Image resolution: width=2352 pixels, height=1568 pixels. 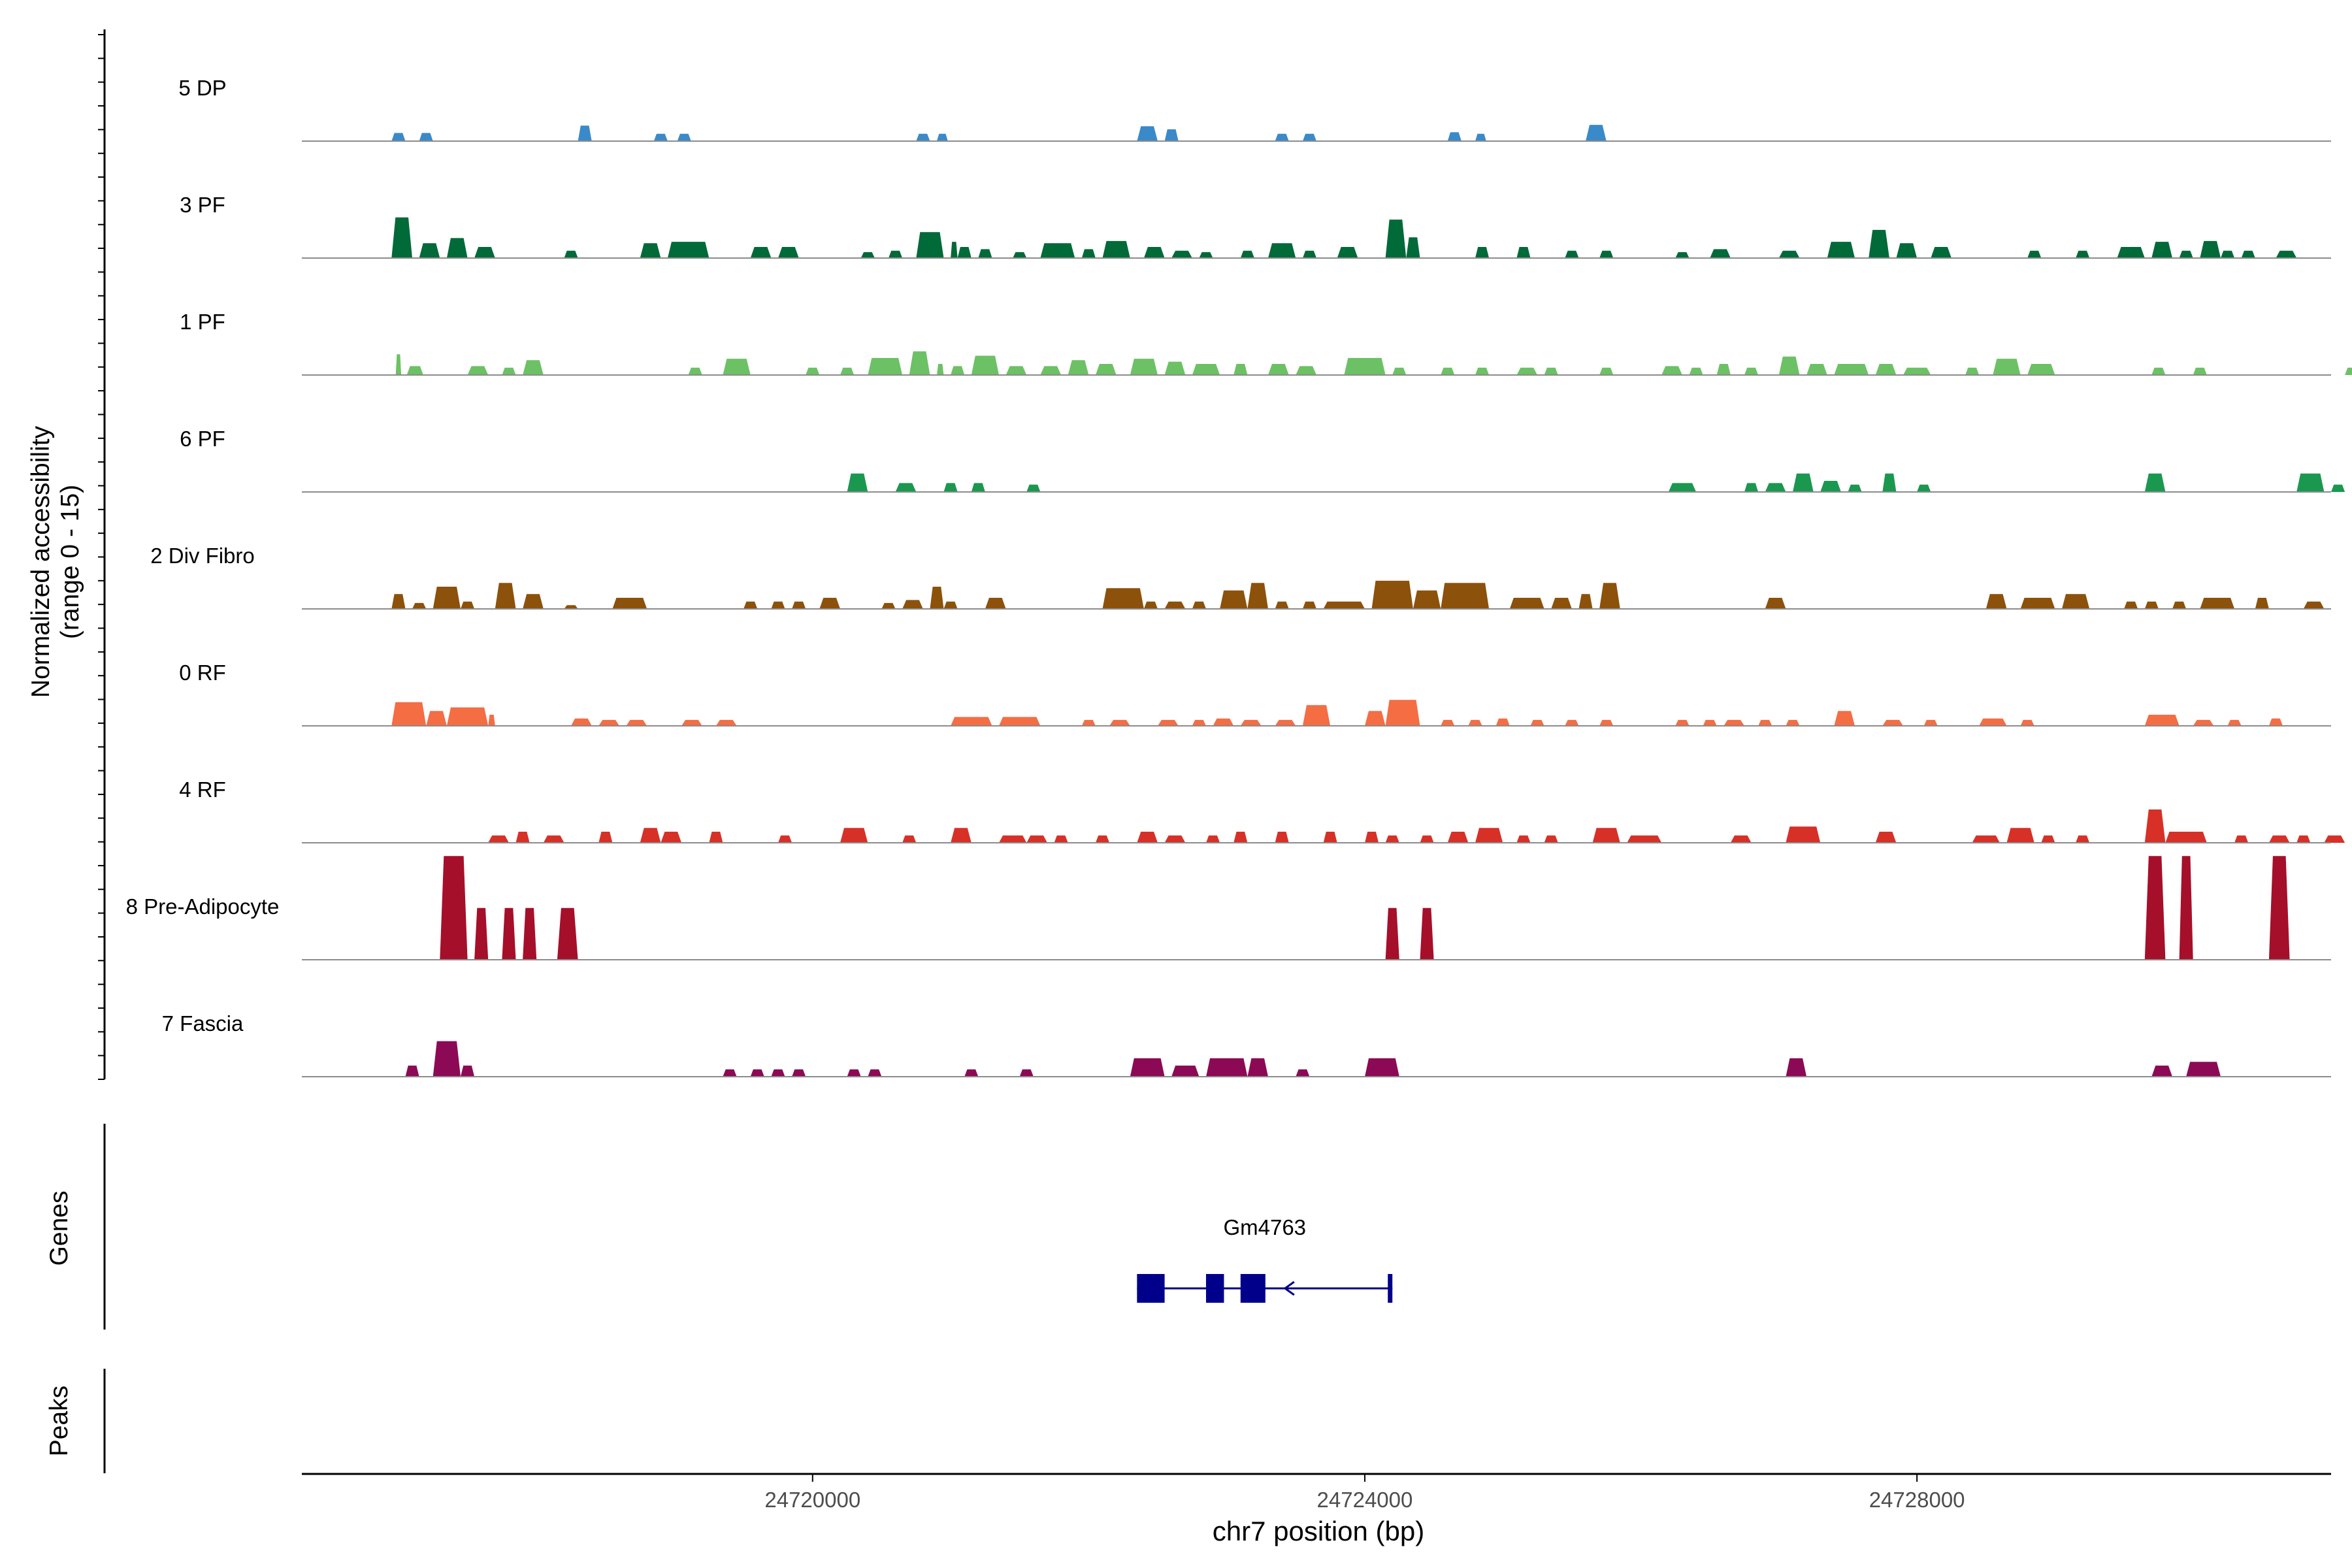 I want to click on genes-panel: Genes Gm4763, so click(x=719, y=1227).